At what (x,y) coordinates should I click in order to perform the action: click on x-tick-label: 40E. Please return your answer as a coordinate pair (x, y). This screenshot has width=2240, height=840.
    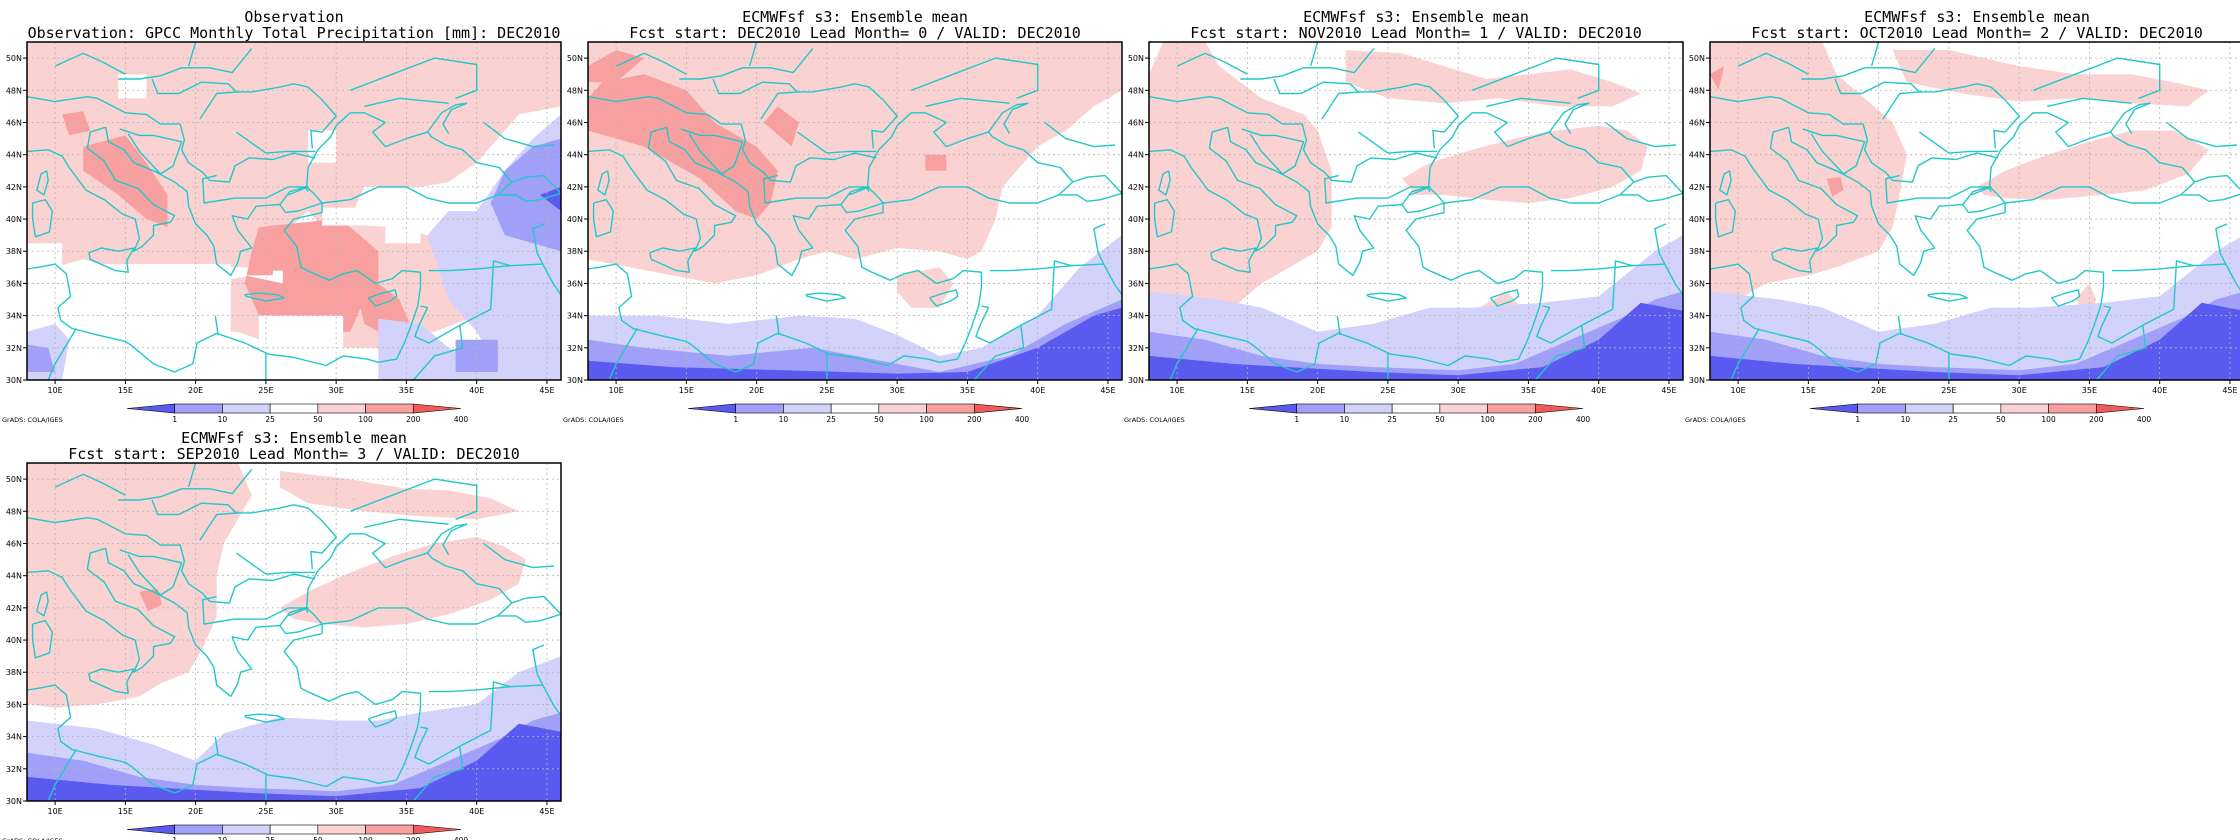
    Looking at the image, I should click on (2159, 390).